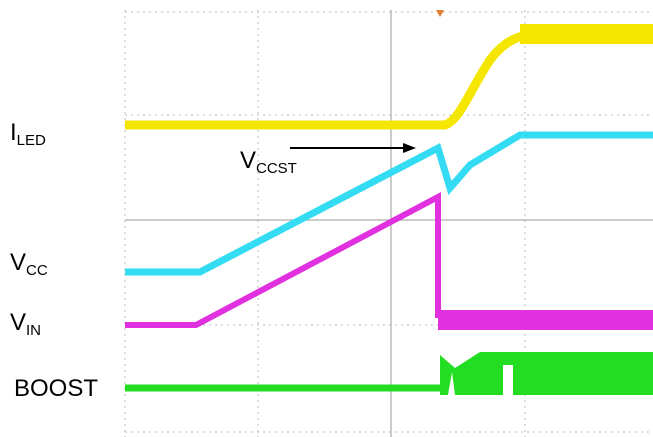 The image size is (653, 437). Describe the element at coordinates (28, 134) in the screenshot. I see `i-led-label: ILED` at that location.